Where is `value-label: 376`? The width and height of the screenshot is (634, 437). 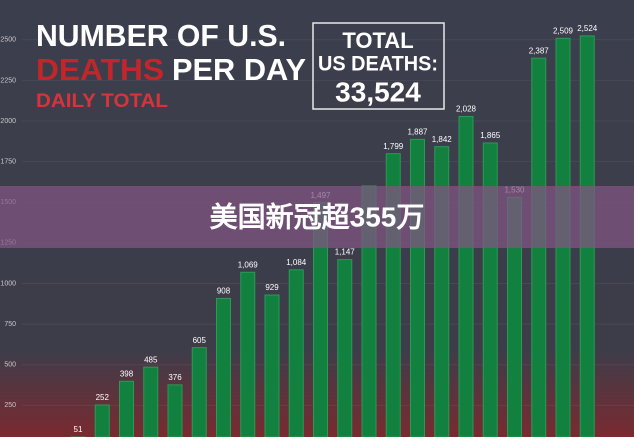 value-label: 376 is located at coordinates (175, 377).